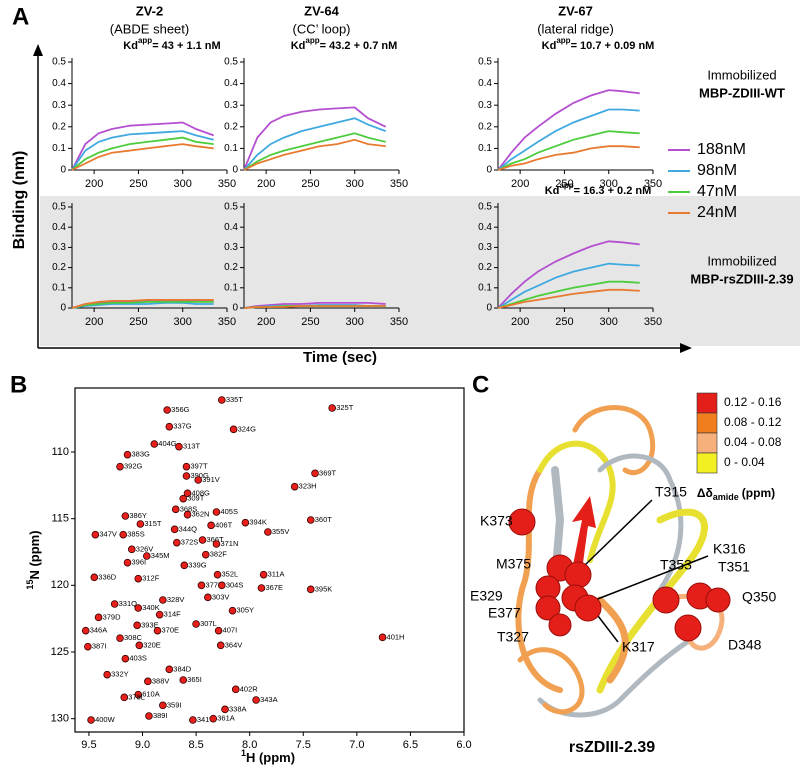 The image size is (800, 768). I want to click on x-tick-label: 8.0, so click(249, 745).